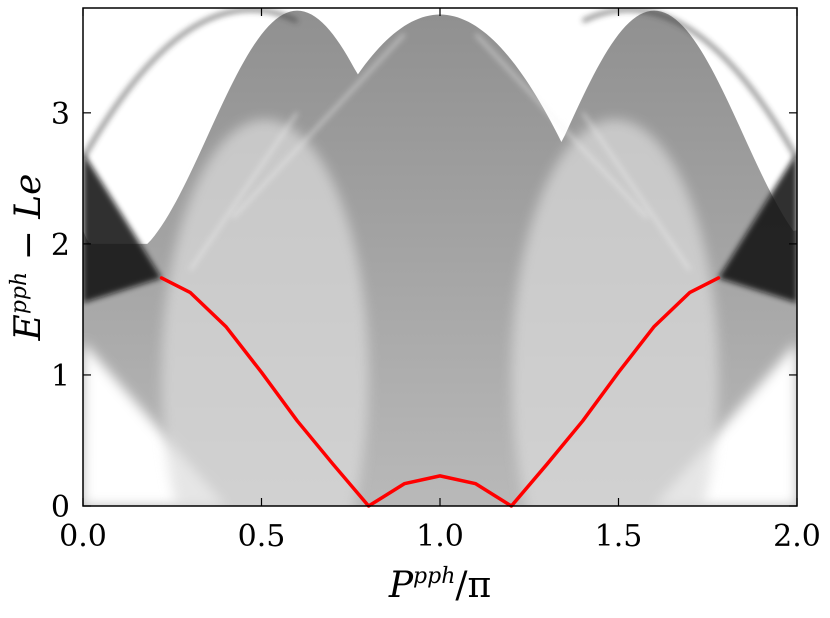 The width and height of the screenshot is (830, 618). What do you see at coordinates (619, 536) in the screenshot?
I see `x-tick-label: 1.5` at bounding box center [619, 536].